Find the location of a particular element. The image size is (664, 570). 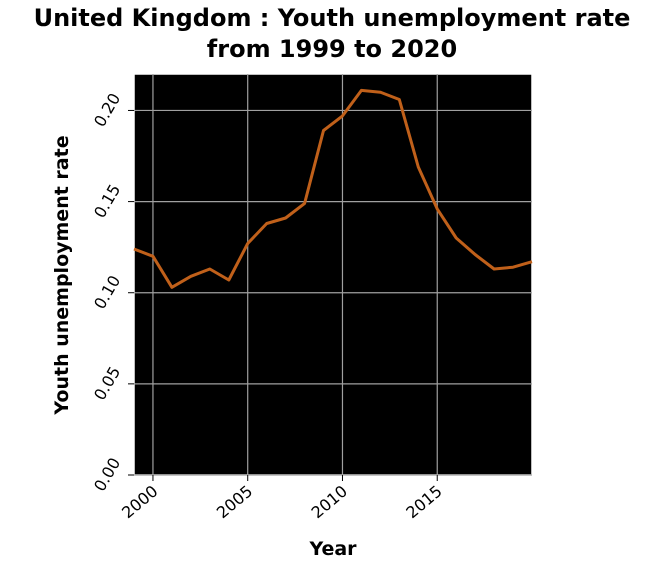

y-tick-label: 0.00 is located at coordinates (107, 474).